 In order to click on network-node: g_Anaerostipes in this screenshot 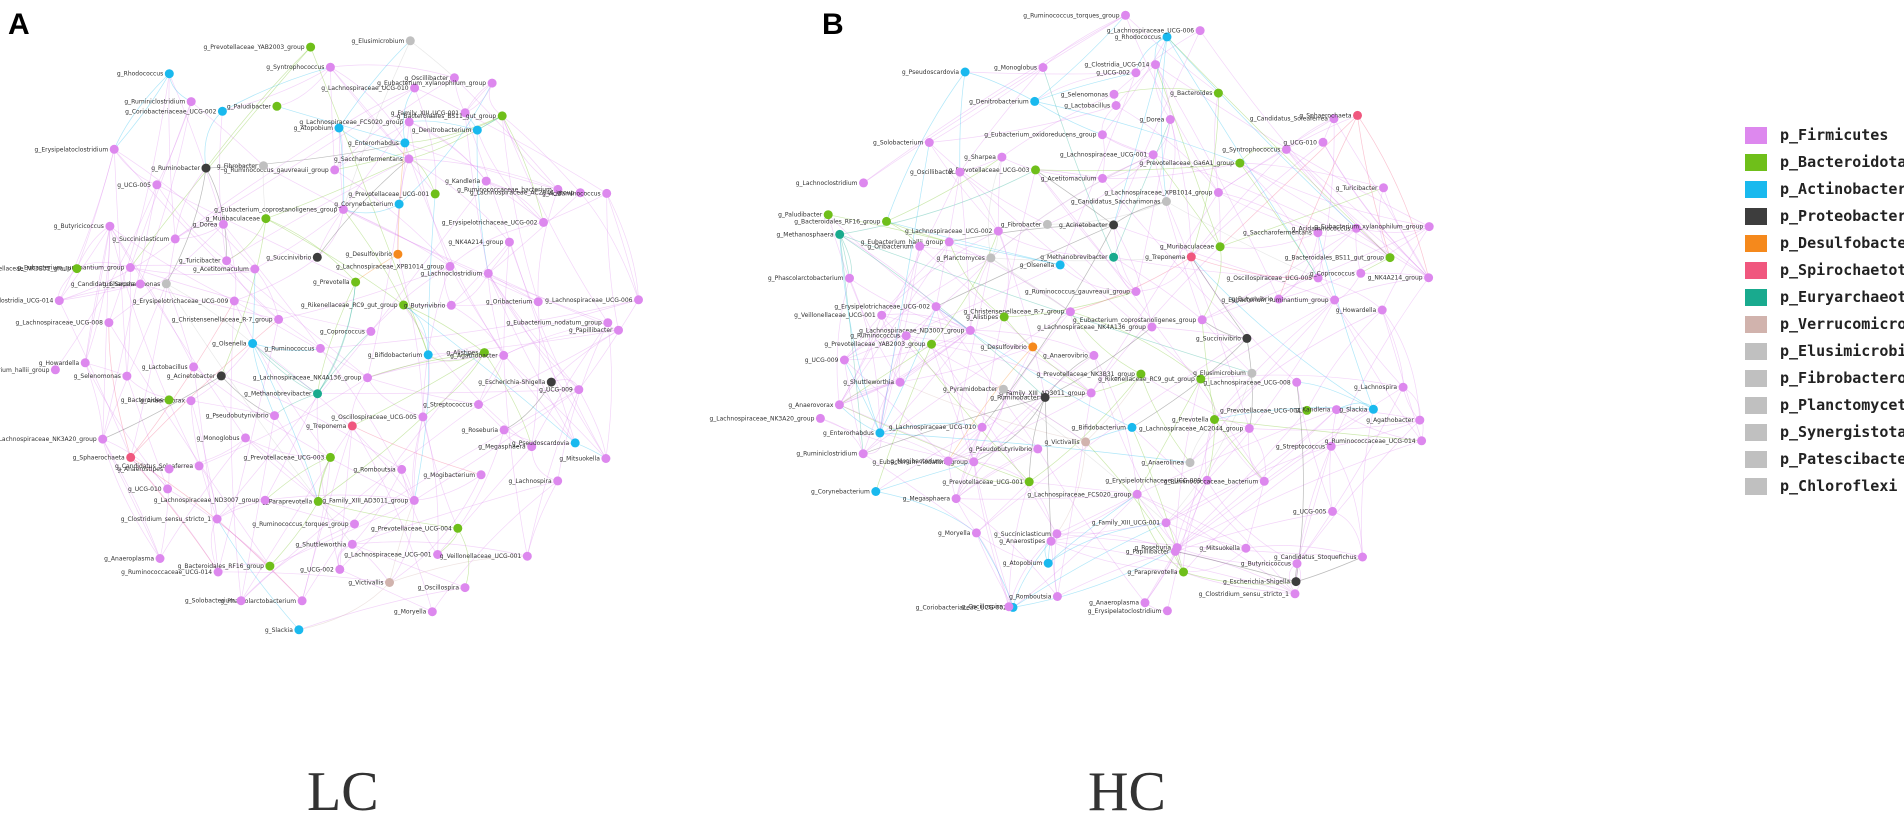, I will do `click(145, 469)`.